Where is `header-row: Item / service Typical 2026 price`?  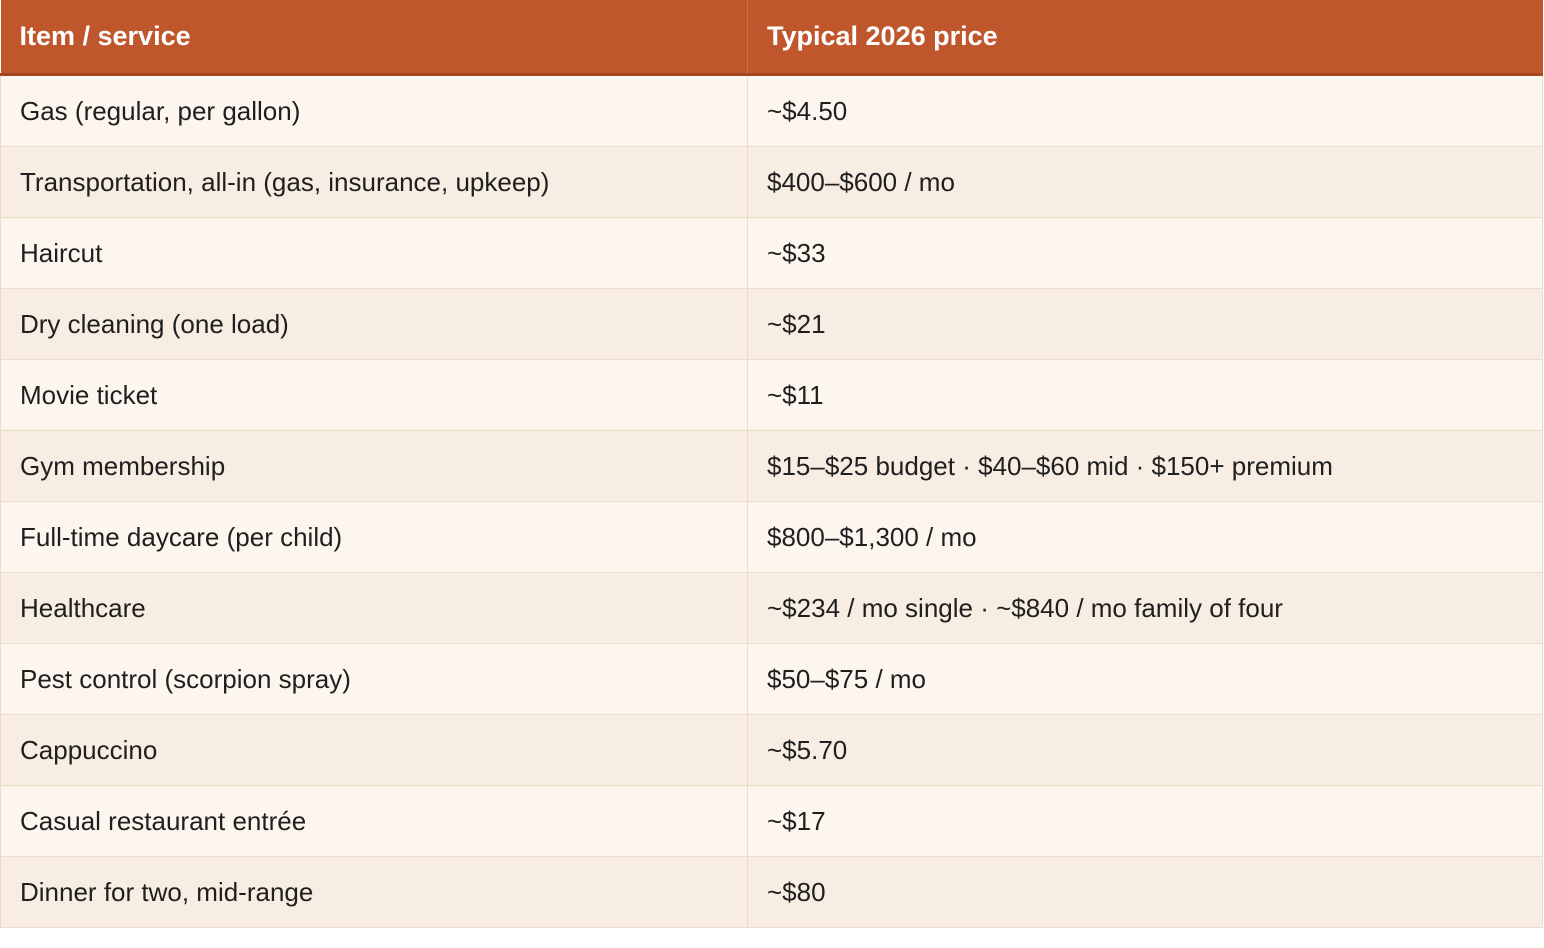
header-row: Item / service Typical 2026 price is located at coordinates (771, 38).